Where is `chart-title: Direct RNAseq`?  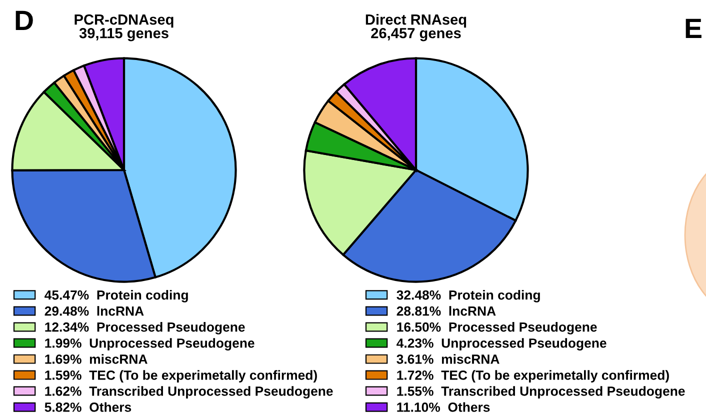 chart-title: Direct RNAseq is located at coordinates (416, 21).